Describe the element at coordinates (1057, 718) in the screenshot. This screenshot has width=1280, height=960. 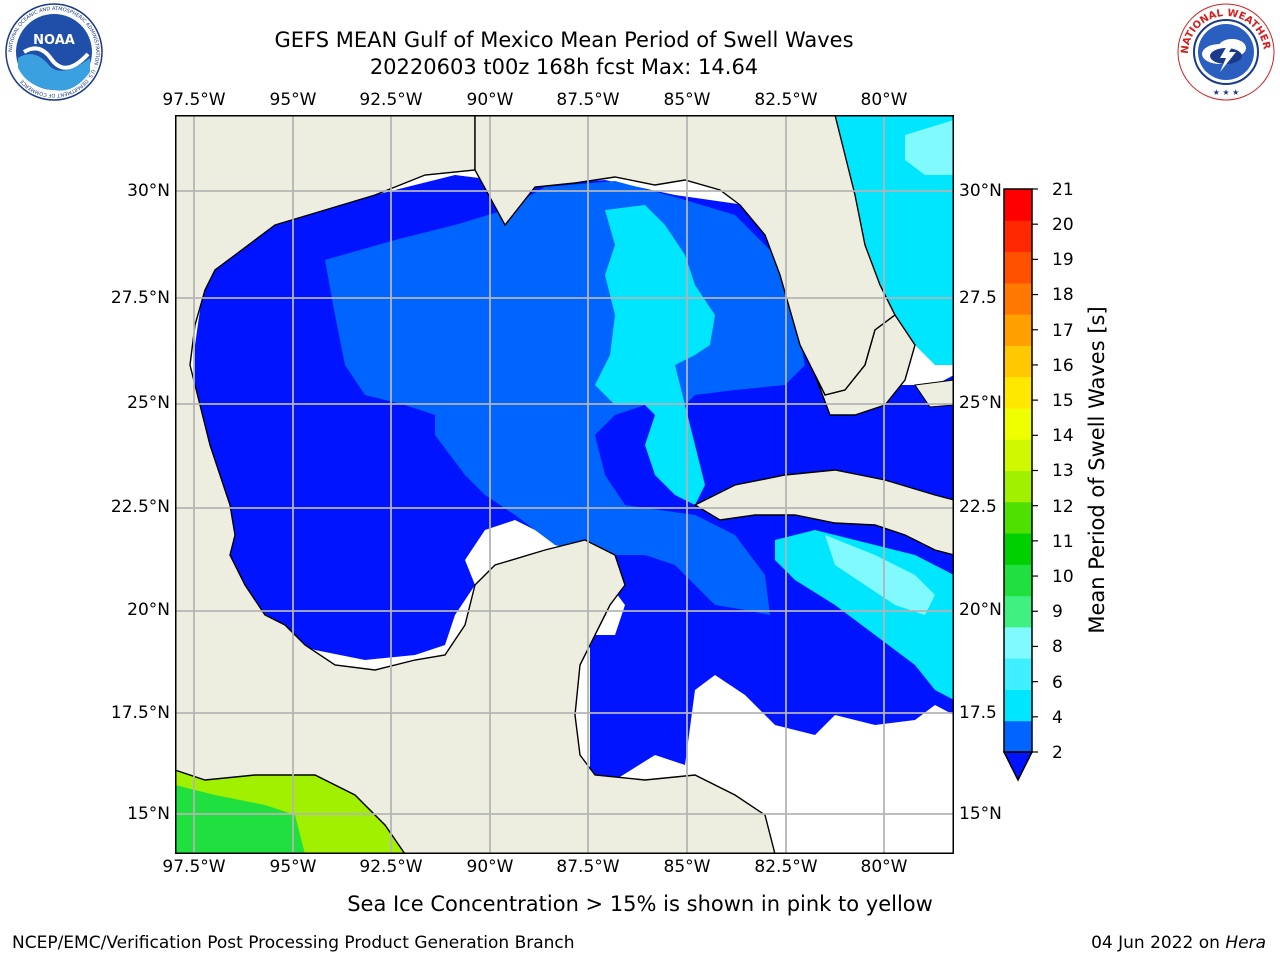
I see `colorbar-tick: 4` at that location.